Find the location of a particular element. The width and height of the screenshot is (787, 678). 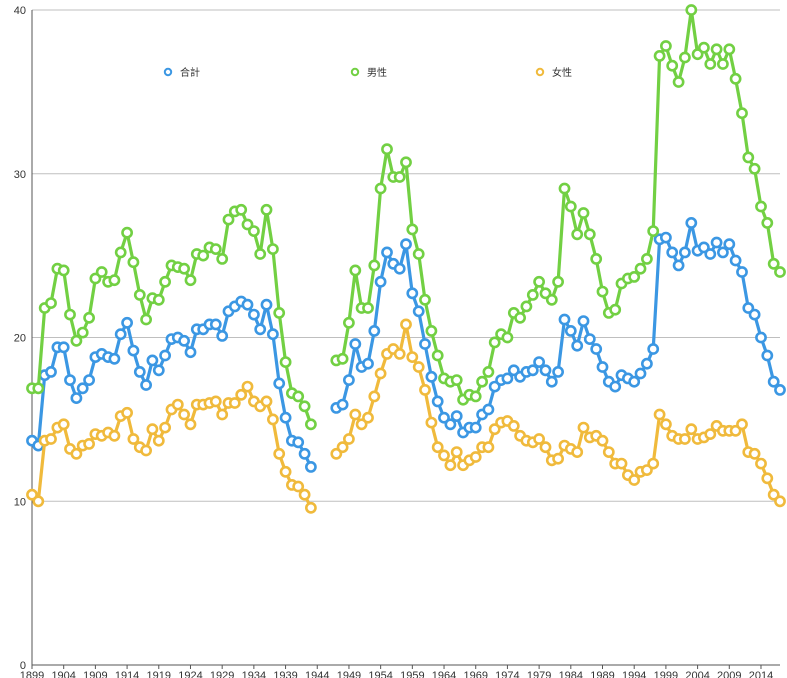

x-tick-label: 1899 is located at coordinates (32, 674).